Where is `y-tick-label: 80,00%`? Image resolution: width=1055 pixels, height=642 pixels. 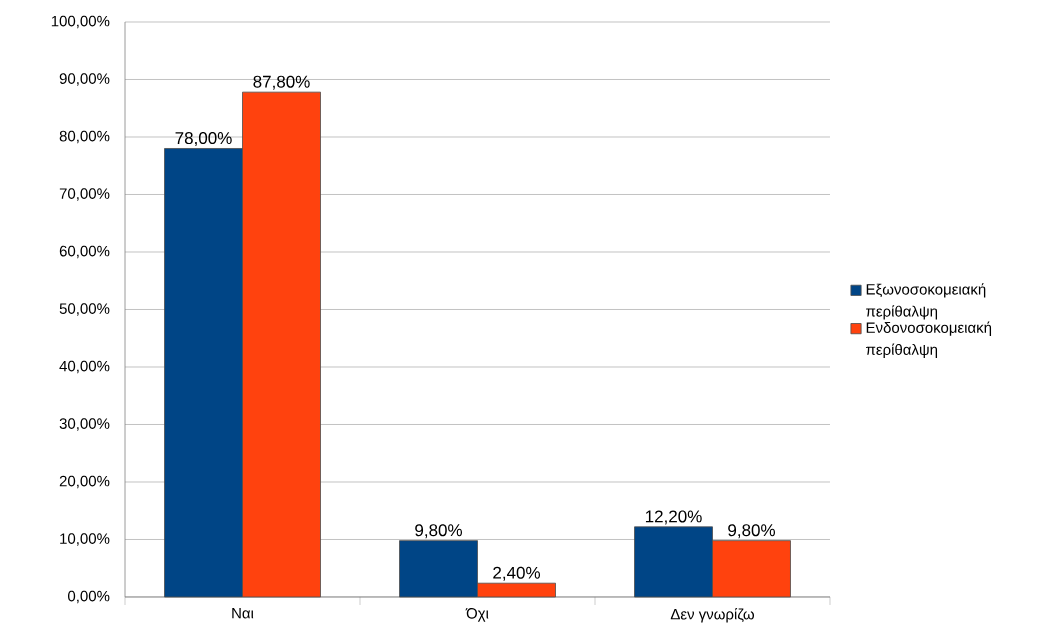 y-tick-label: 80,00% is located at coordinates (84, 137).